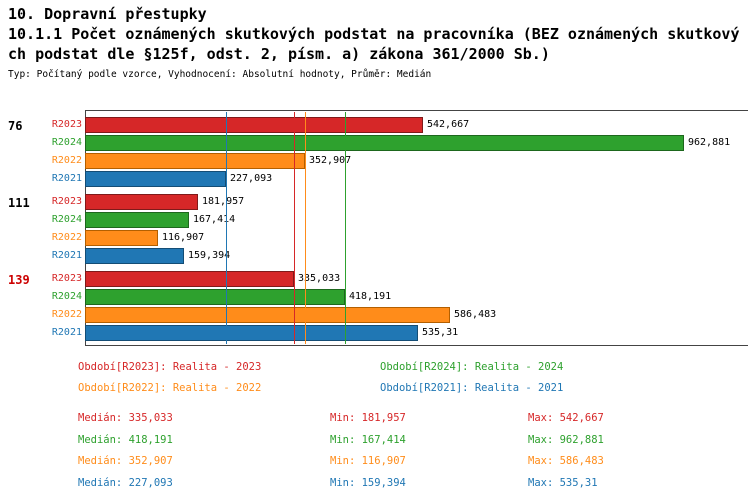 The image size is (750, 498). Describe the element at coordinates (251, 178) in the screenshot. I see `bar-value-label: 227,093` at that location.